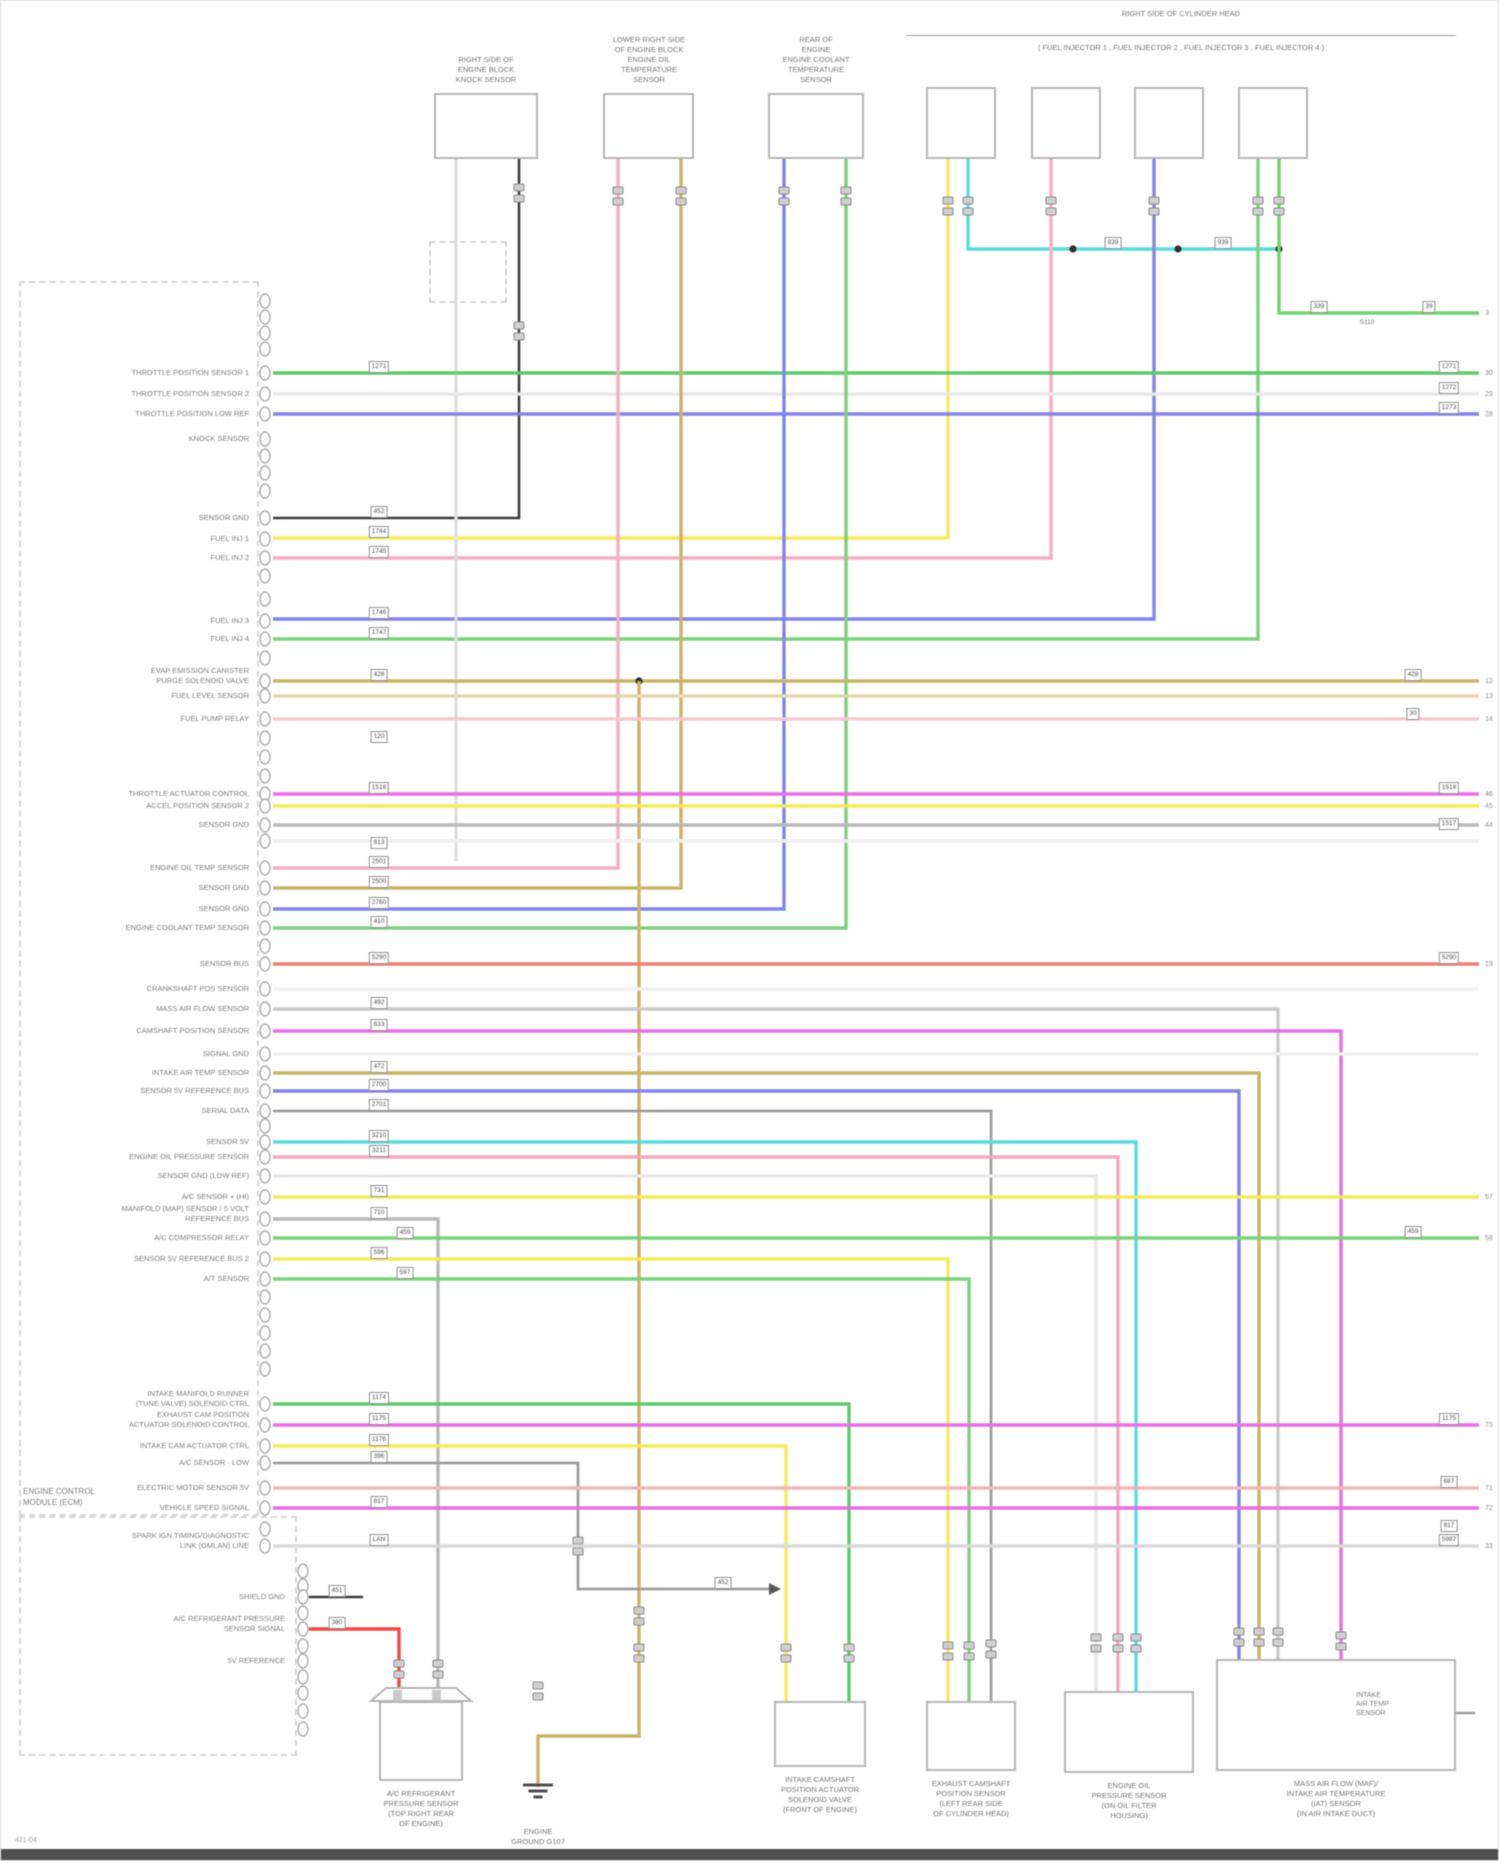 The width and height of the screenshot is (1499, 1861). Describe the element at coordinates (486, 69) in the screenshot. I see `component-label-knock-sensor: ENGINE BLOCK` at that location.